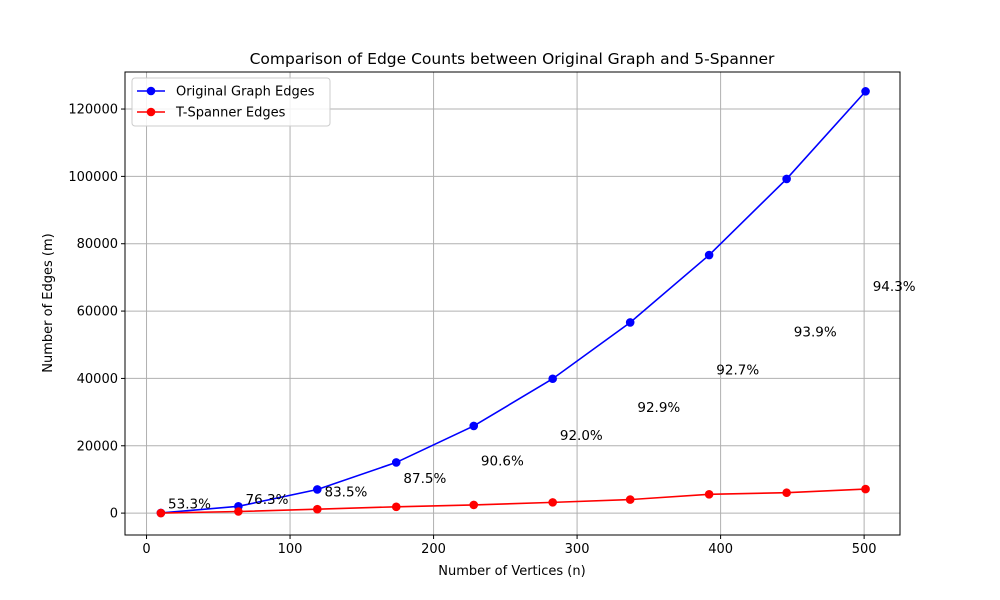  I want to click on x-tick-label: 0, so click(146, 549).